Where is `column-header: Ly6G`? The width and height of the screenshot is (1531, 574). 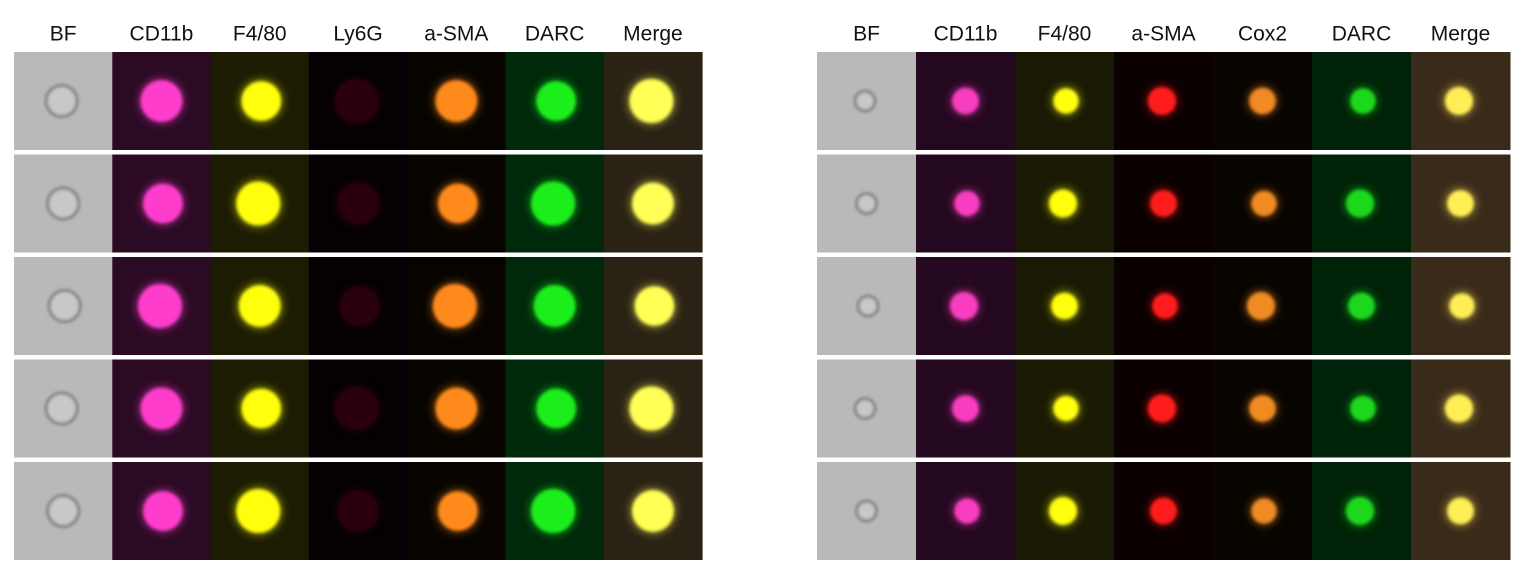
column-header: Ly6G is located at coordinates (357, 34).